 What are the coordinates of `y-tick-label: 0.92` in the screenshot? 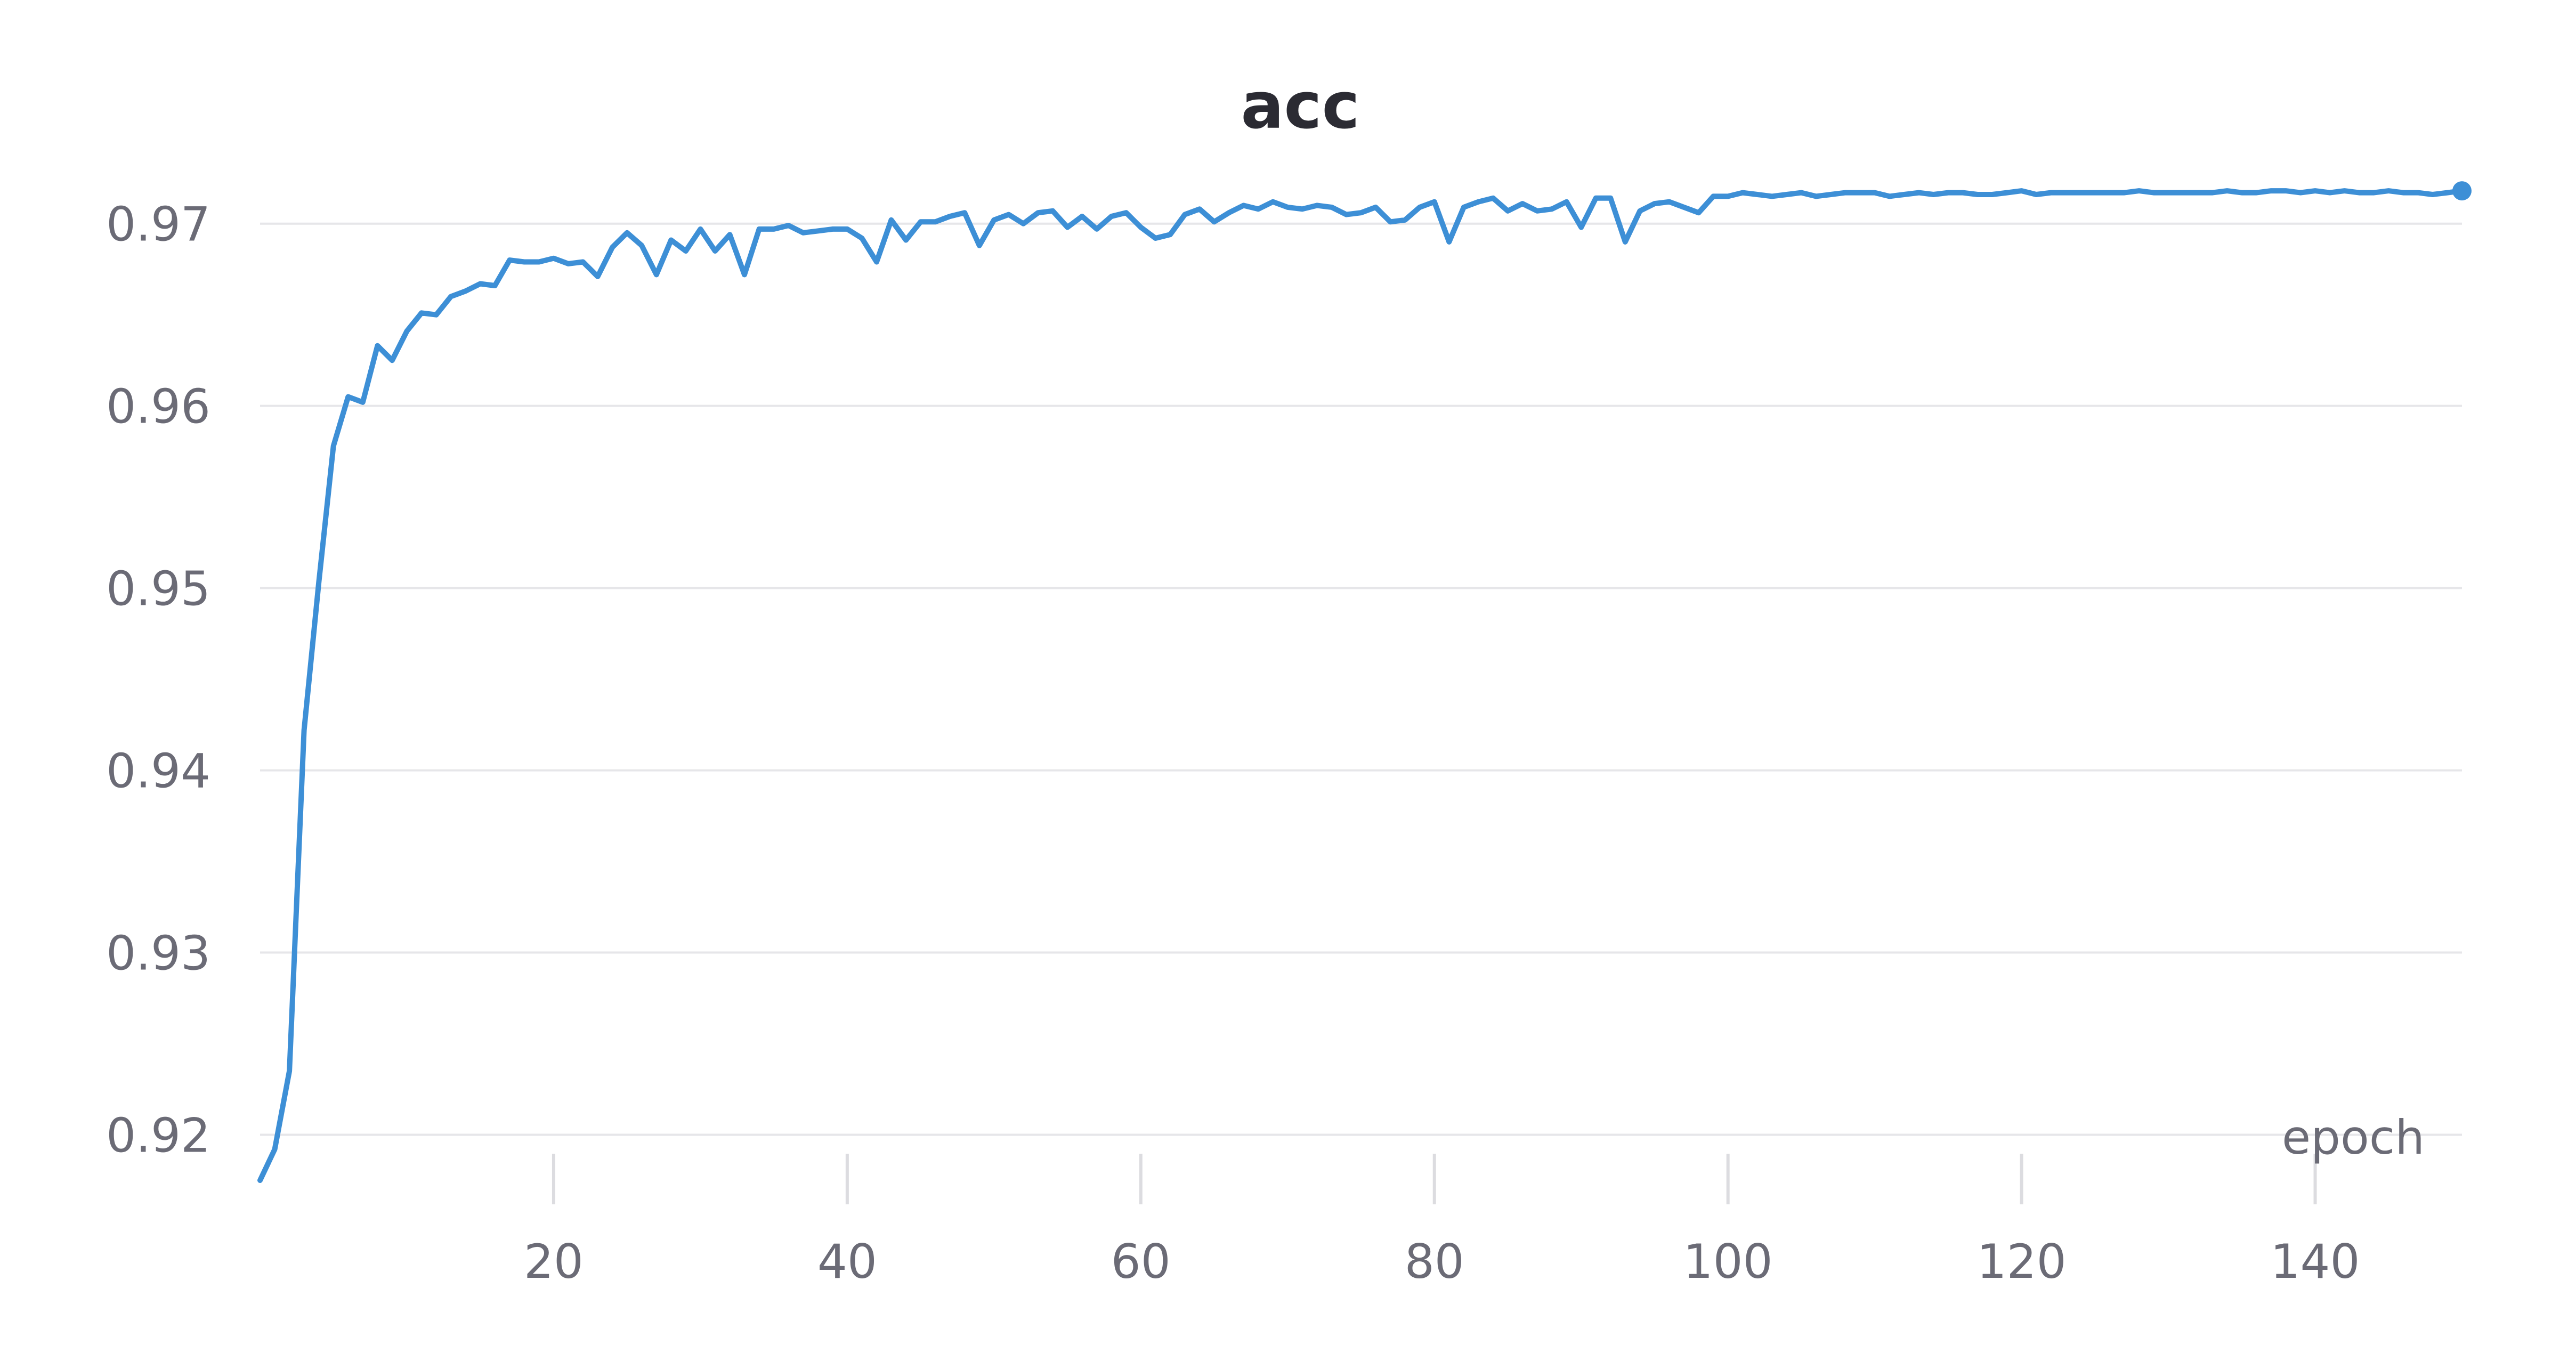 It's located at (158, 1135).